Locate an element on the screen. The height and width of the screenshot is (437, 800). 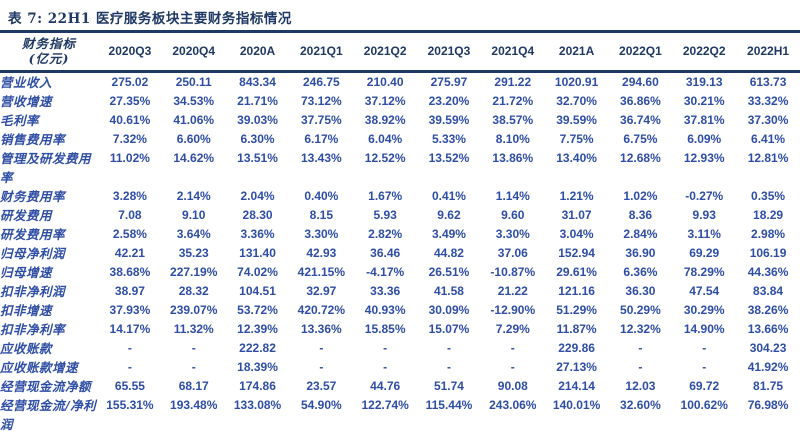
cell-value: 36.74% is located at coordinates (640, 120).